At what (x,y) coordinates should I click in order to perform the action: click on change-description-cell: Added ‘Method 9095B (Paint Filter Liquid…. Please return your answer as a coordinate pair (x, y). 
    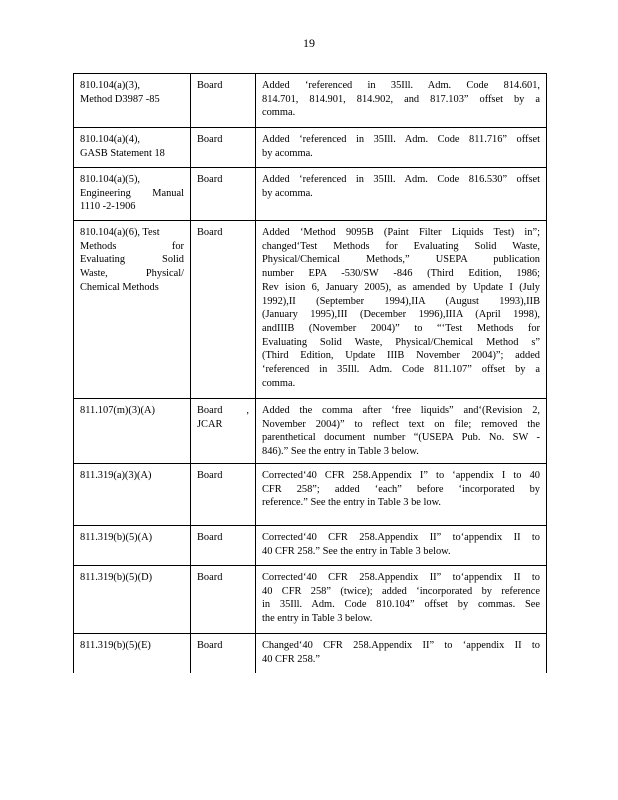
    Looking at the image, I should click on (401, 309).